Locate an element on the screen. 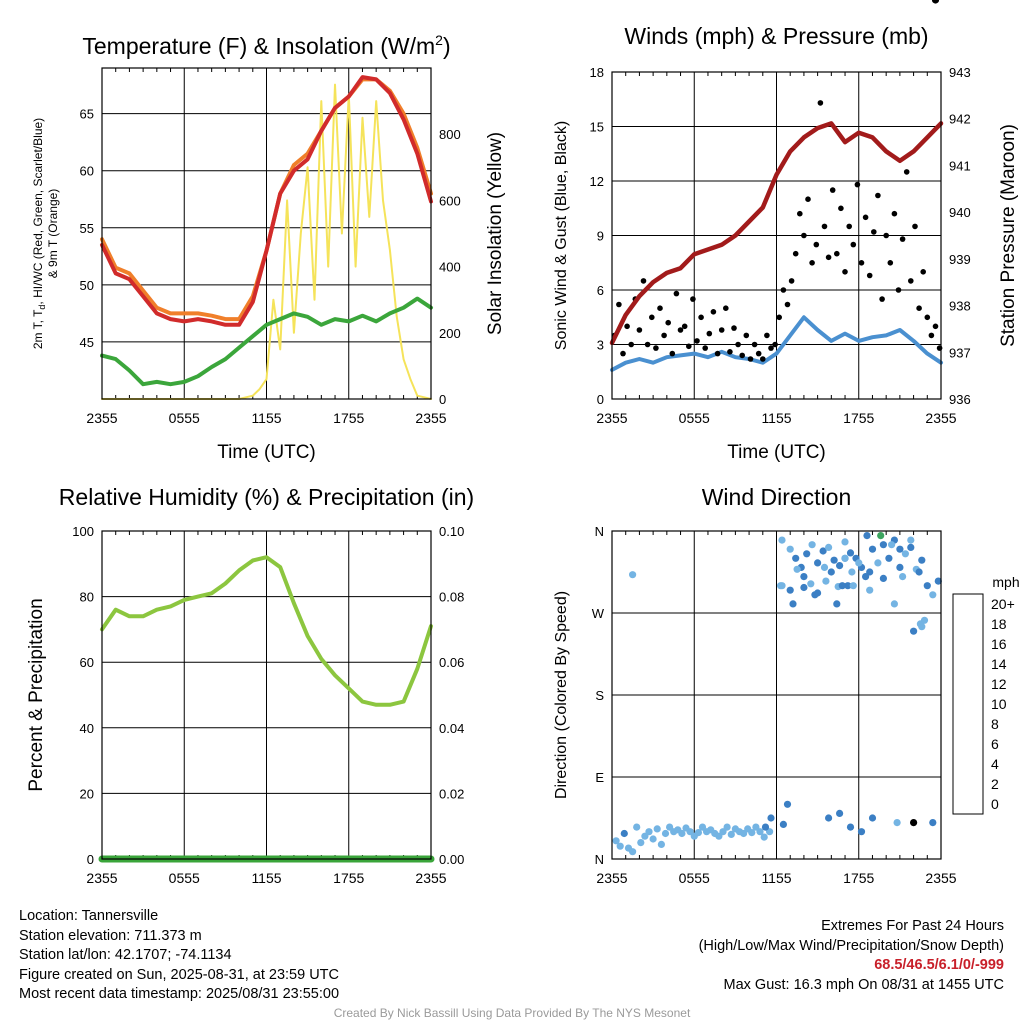 The height and width of the screenshot is (1024, 1024). panel-1-frame is located at coordinates (266, 233).